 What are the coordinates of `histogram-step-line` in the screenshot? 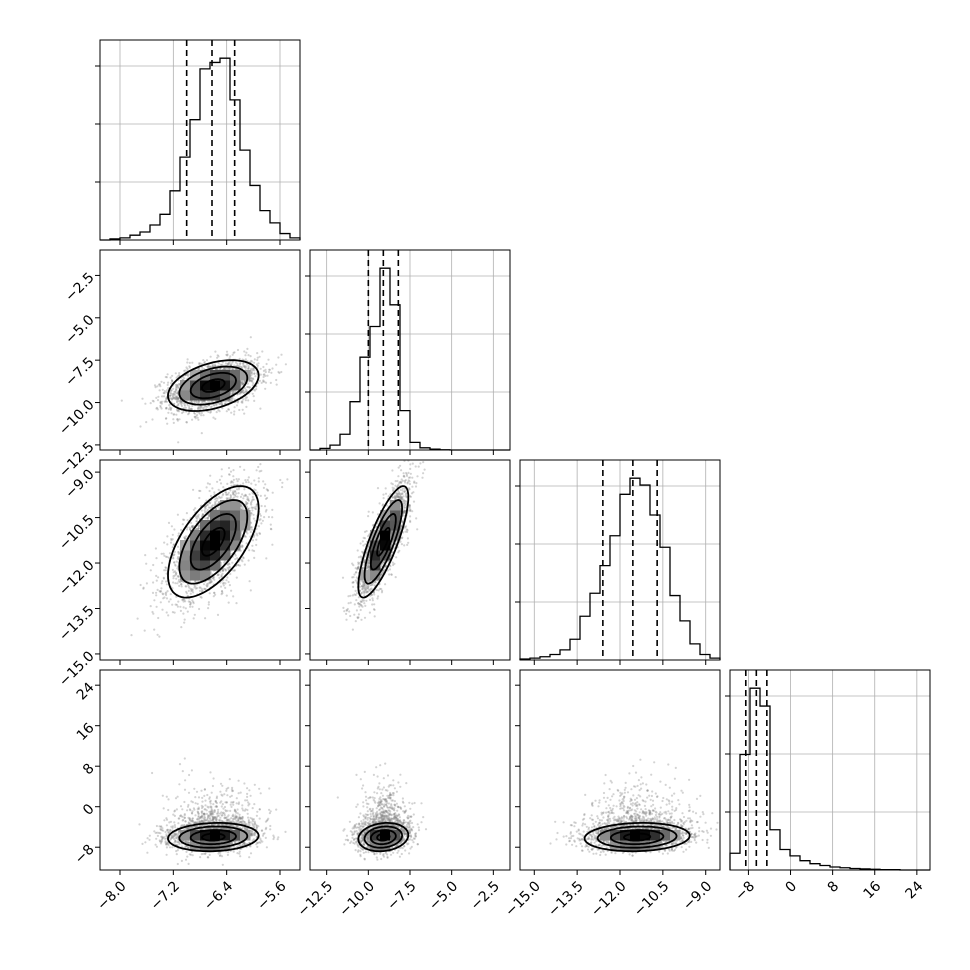 It's located at (200, 149).